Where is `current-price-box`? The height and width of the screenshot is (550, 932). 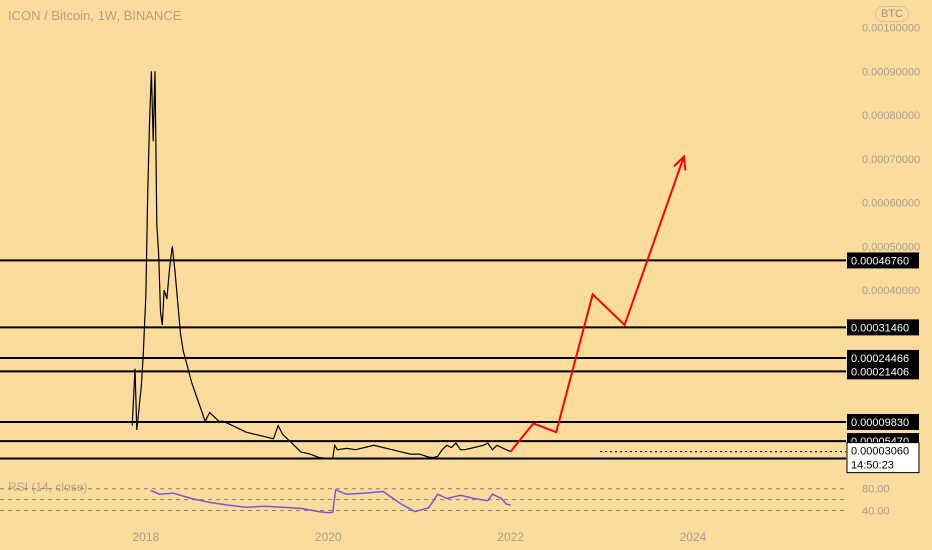
current-price-box is located at coordinates (883, 458).